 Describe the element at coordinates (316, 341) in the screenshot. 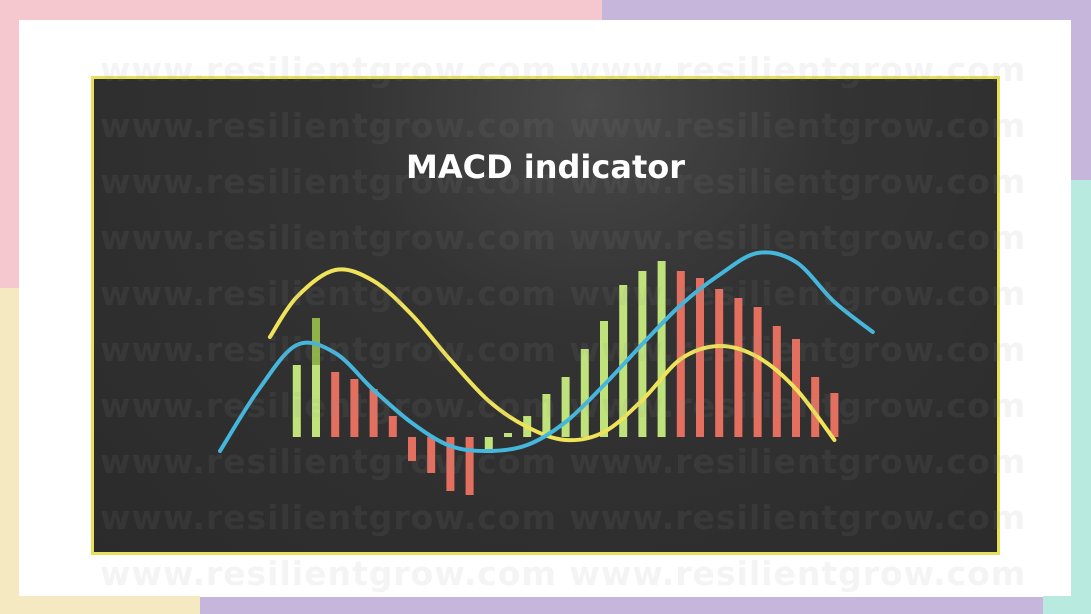

I see `histogram-bar-overlap` at that location.